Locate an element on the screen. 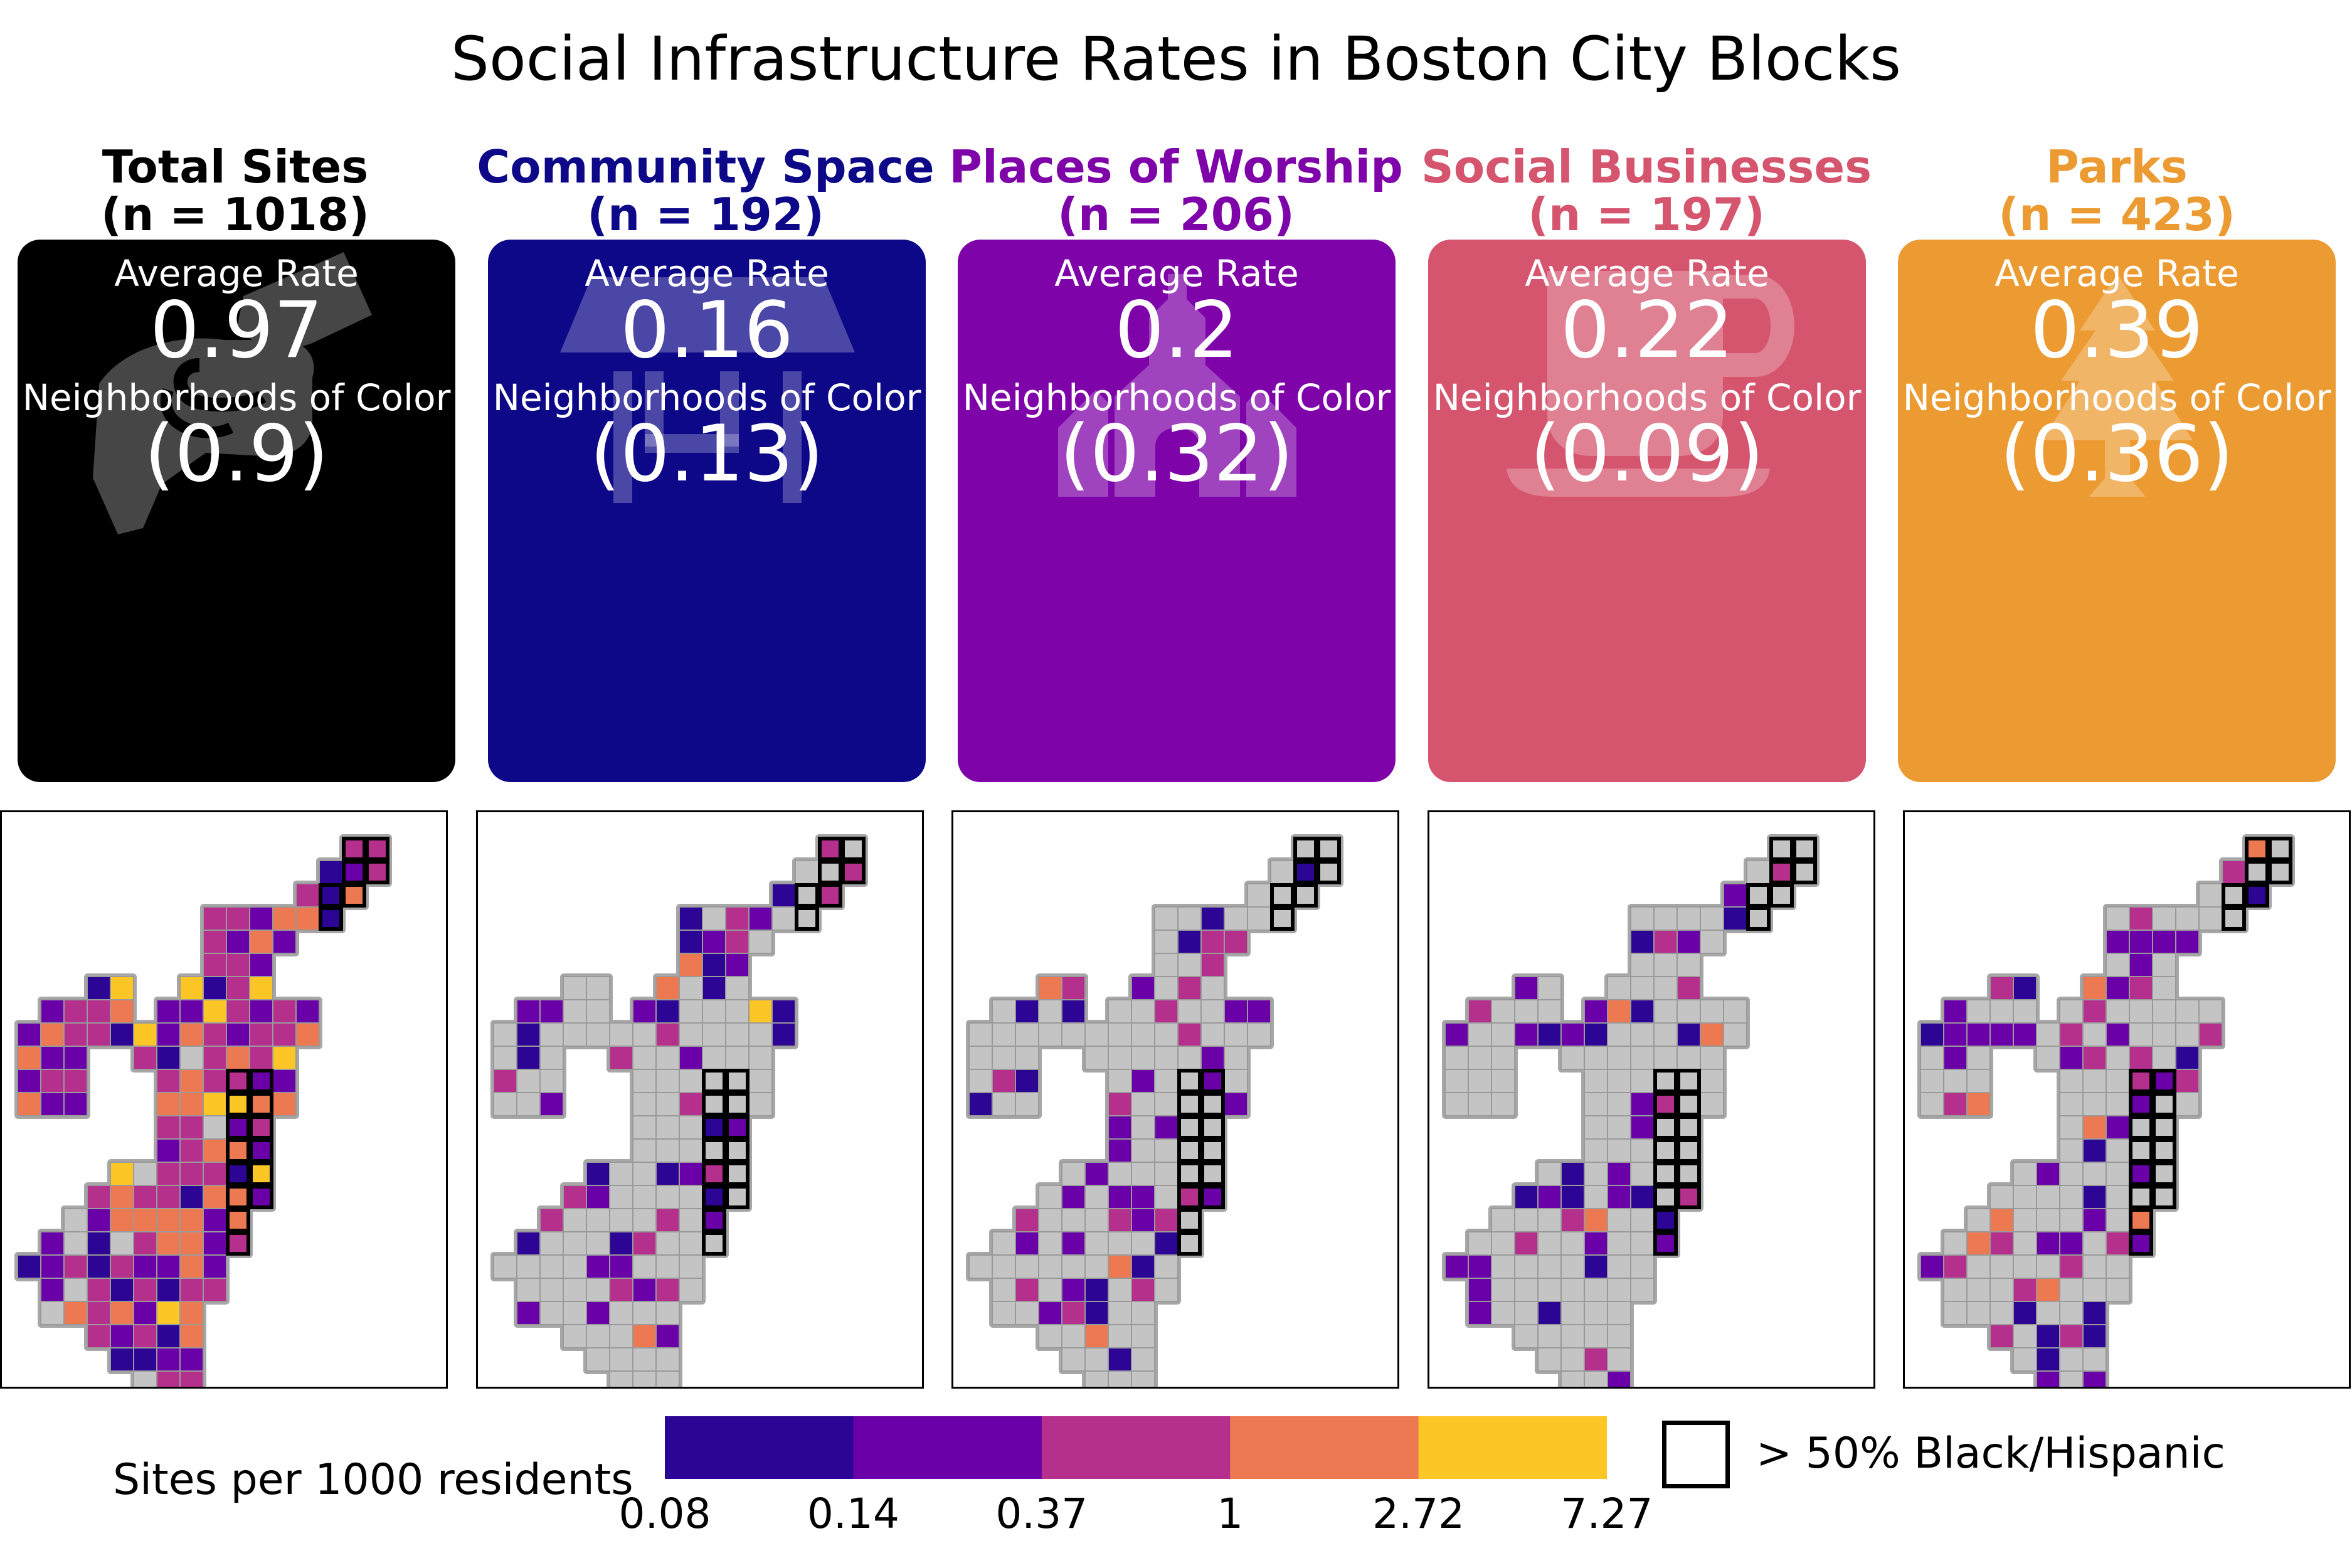 The height and width of the screenshot is (1568, 2352). neighborhoods-of-color-label: Neighborhoods of Color is located at coordinates (236, 397).